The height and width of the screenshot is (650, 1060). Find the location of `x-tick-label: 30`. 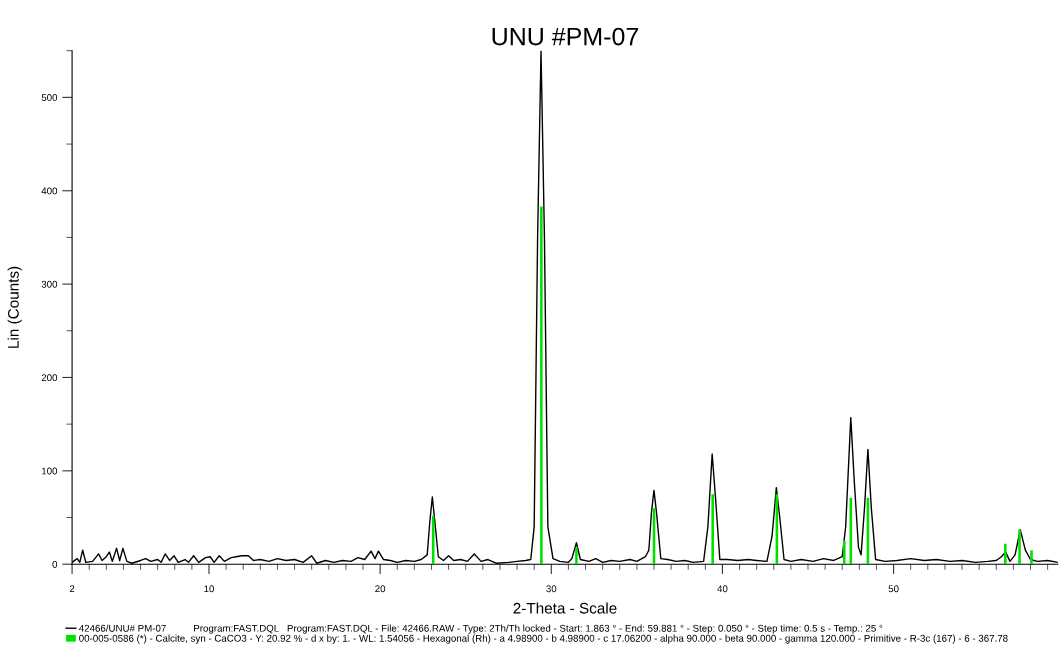

x-tick-label: 30 is located at coordinates (551, 589).